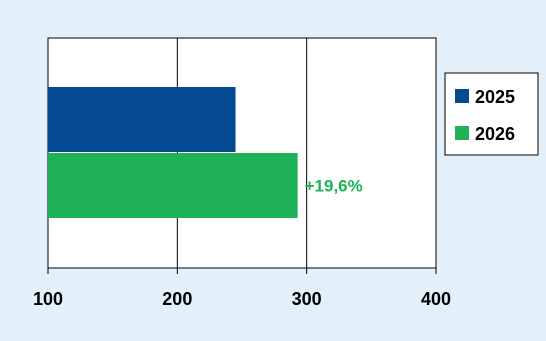 This screenshot has width=546, height=341. What do you see at coordinates (462, 133) in the screenshot?
I see `legend-swatch-2026` at bounding box center [462, 133].